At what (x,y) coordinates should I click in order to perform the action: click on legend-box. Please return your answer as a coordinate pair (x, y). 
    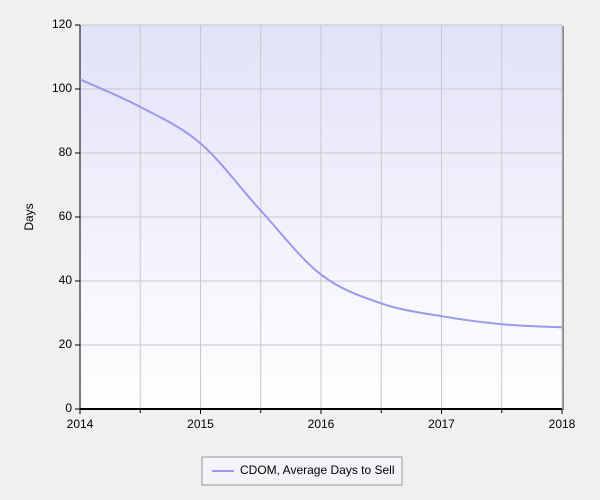
    Looking at the image, I should click on (302, 471).